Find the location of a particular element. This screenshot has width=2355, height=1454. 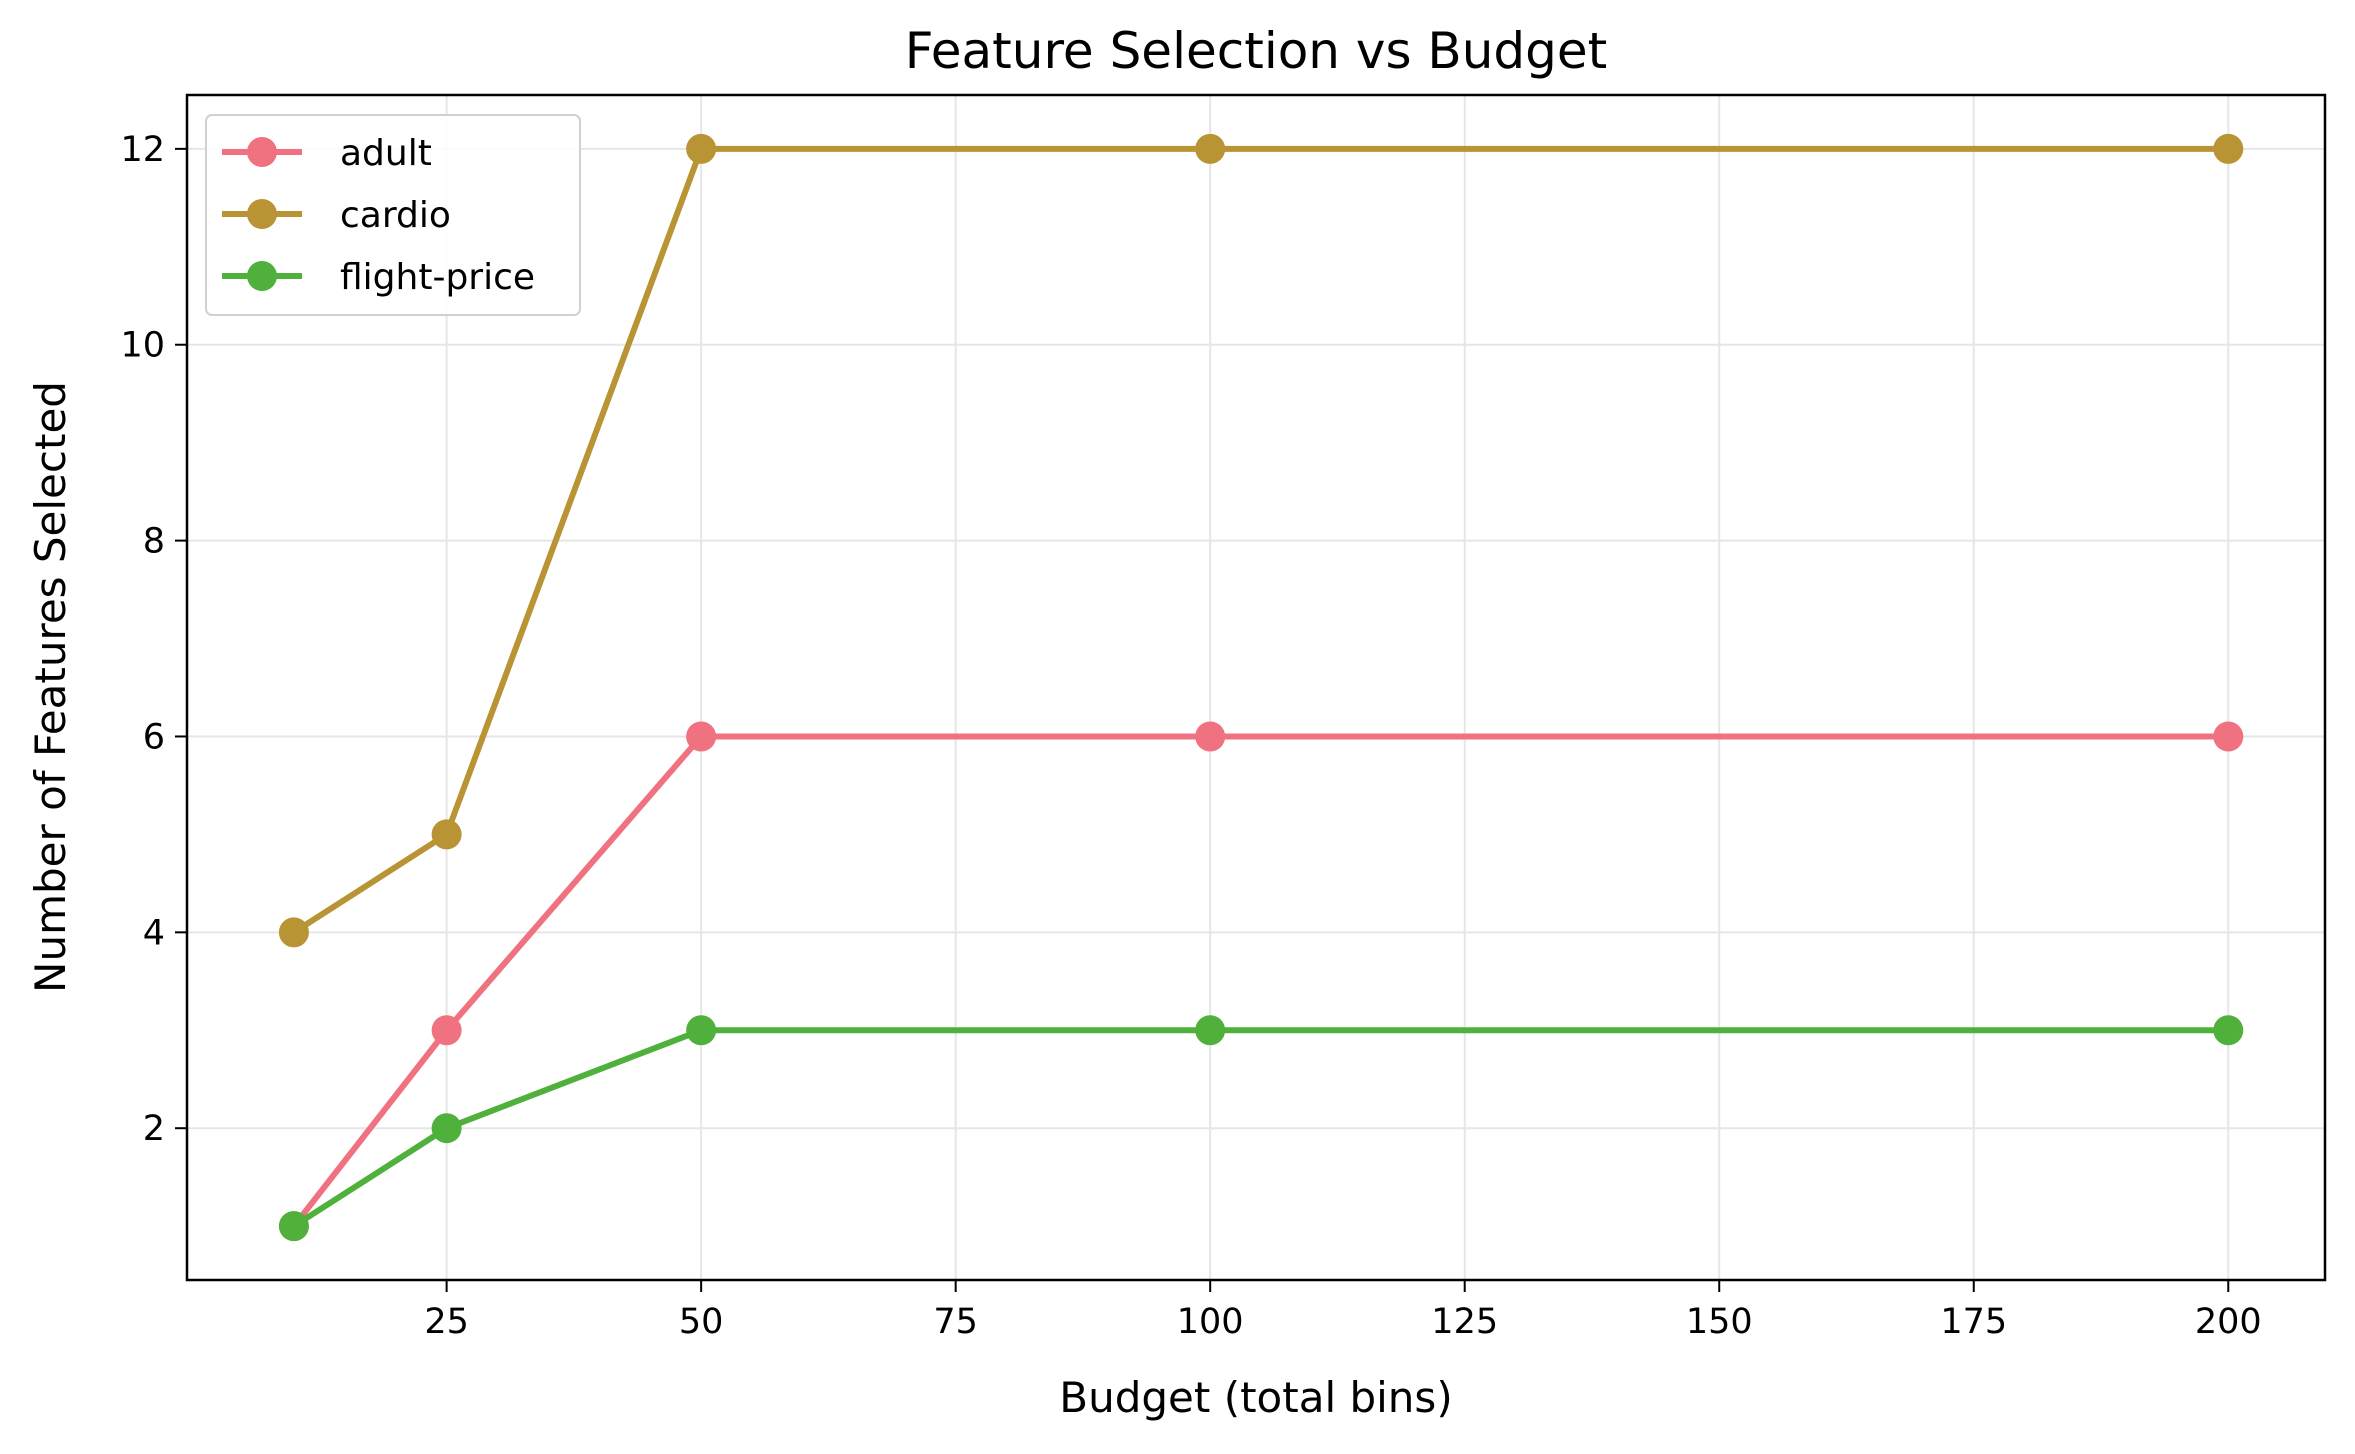

legend-frame is located at coordinates (393, 215).